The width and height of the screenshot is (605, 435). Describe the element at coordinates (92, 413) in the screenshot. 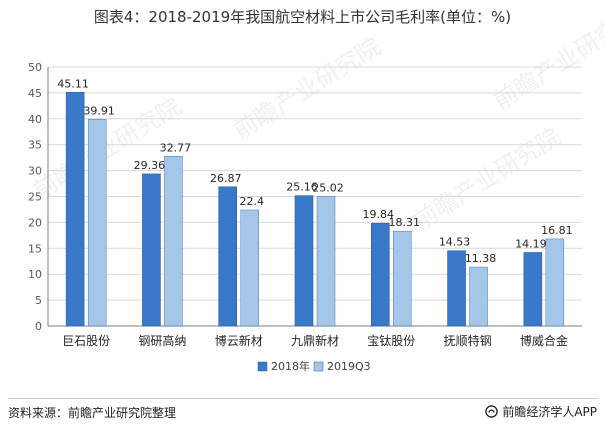

I see `source-note: 资料来源：前瞻产业研究院整理` at that location.